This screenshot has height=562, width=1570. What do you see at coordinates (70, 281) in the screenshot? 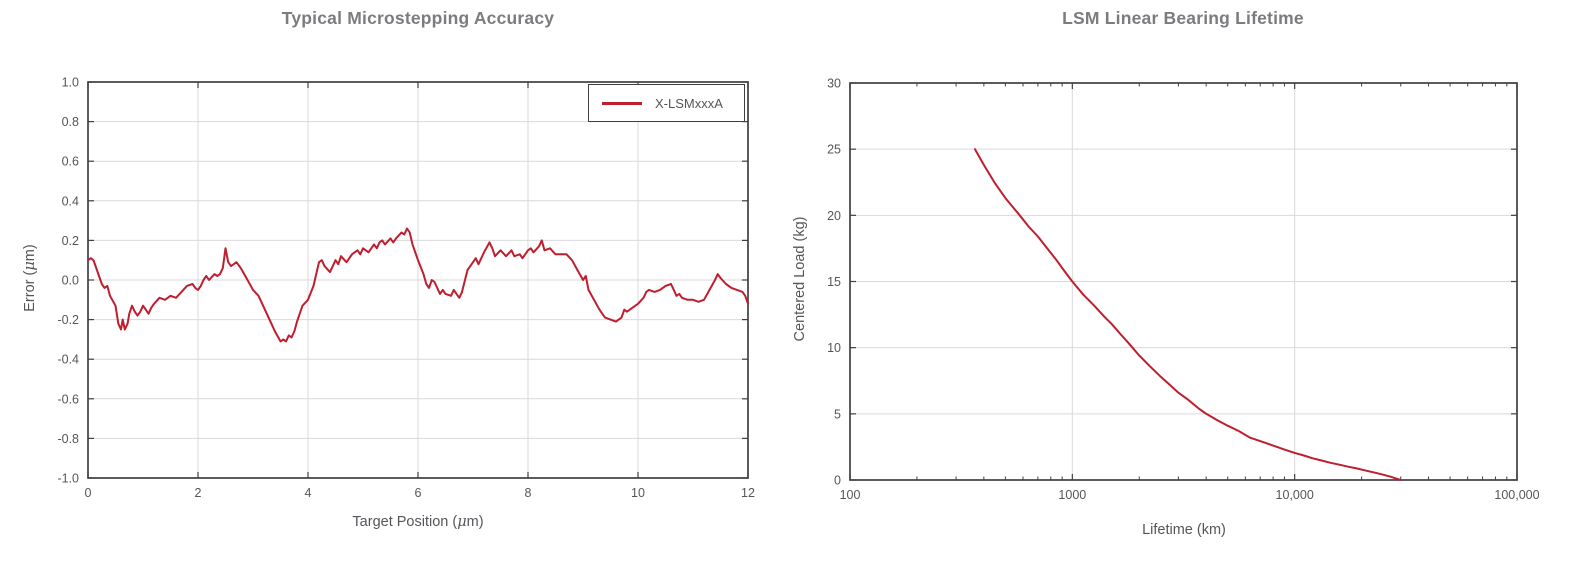
I see `svg-text: 0.0` at bounding box center [70, 281].